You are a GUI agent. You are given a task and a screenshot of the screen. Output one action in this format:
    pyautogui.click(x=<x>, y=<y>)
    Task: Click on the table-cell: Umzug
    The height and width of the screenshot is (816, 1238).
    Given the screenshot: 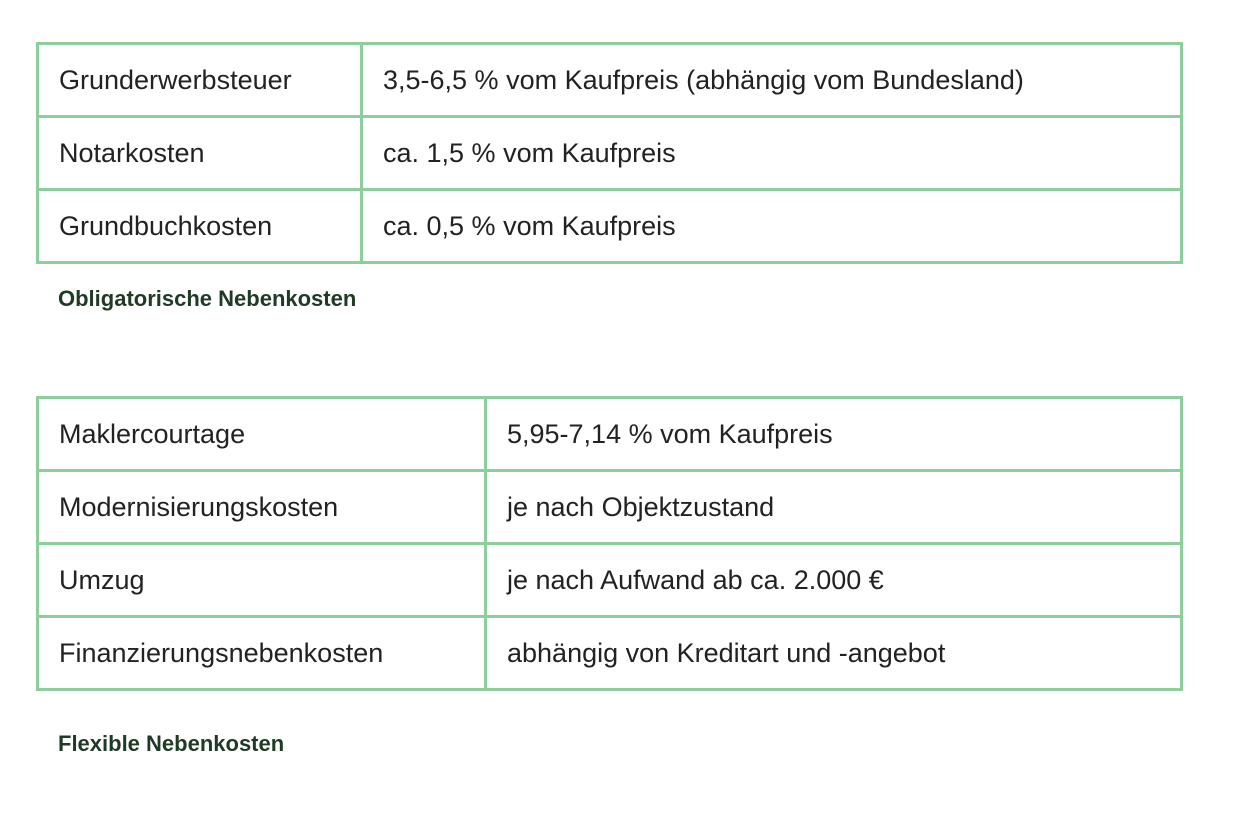 What is the action you would take?
    pyautogui.click(x=261, y=580)
    